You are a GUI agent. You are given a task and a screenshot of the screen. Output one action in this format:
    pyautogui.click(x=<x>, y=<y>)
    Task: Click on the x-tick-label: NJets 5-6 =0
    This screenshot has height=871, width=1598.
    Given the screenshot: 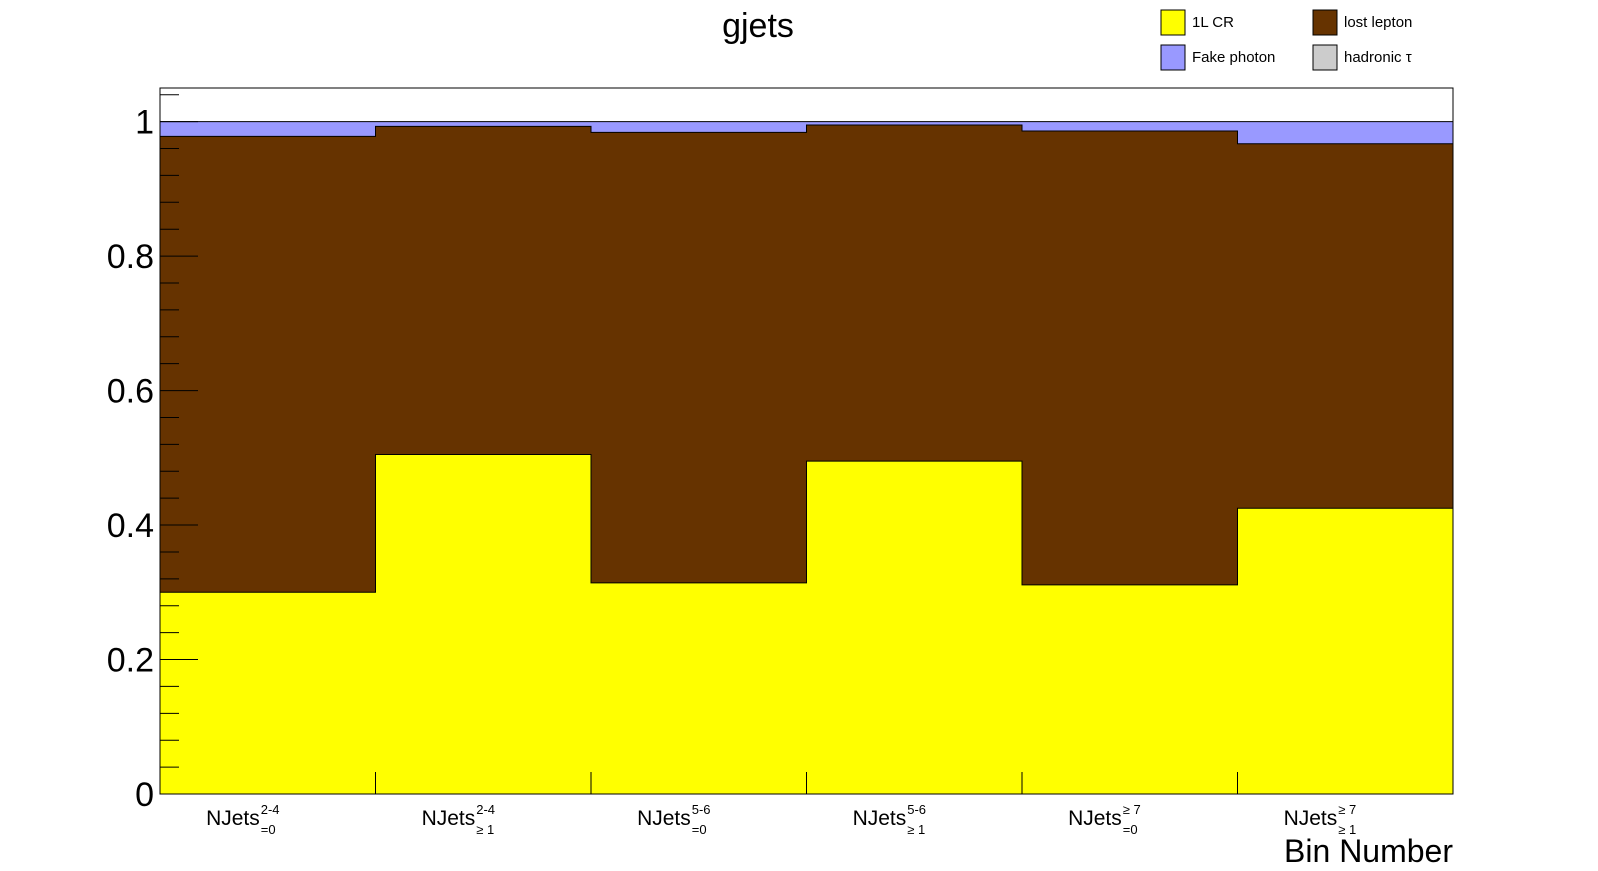 What is the action you would take?
    pyautogui.click(x=673, y=819)
    